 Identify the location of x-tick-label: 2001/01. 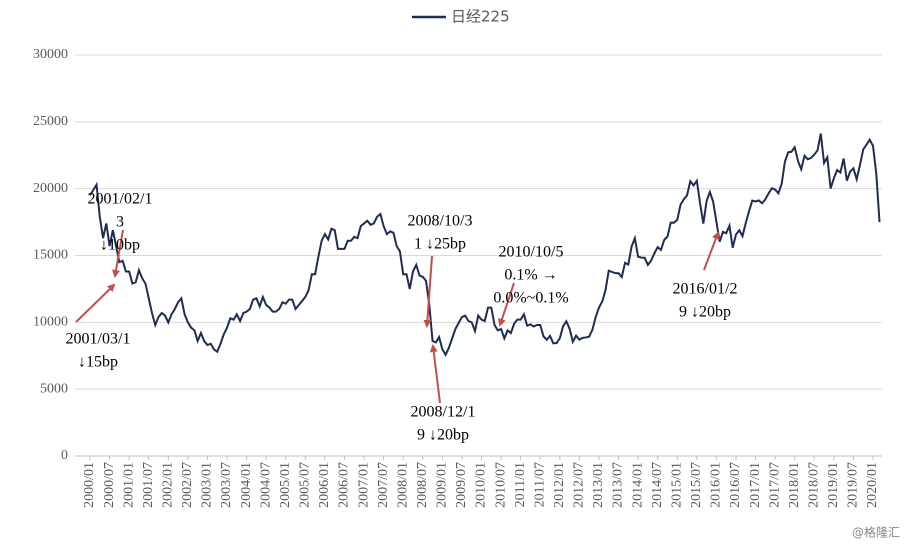
(128, 485).